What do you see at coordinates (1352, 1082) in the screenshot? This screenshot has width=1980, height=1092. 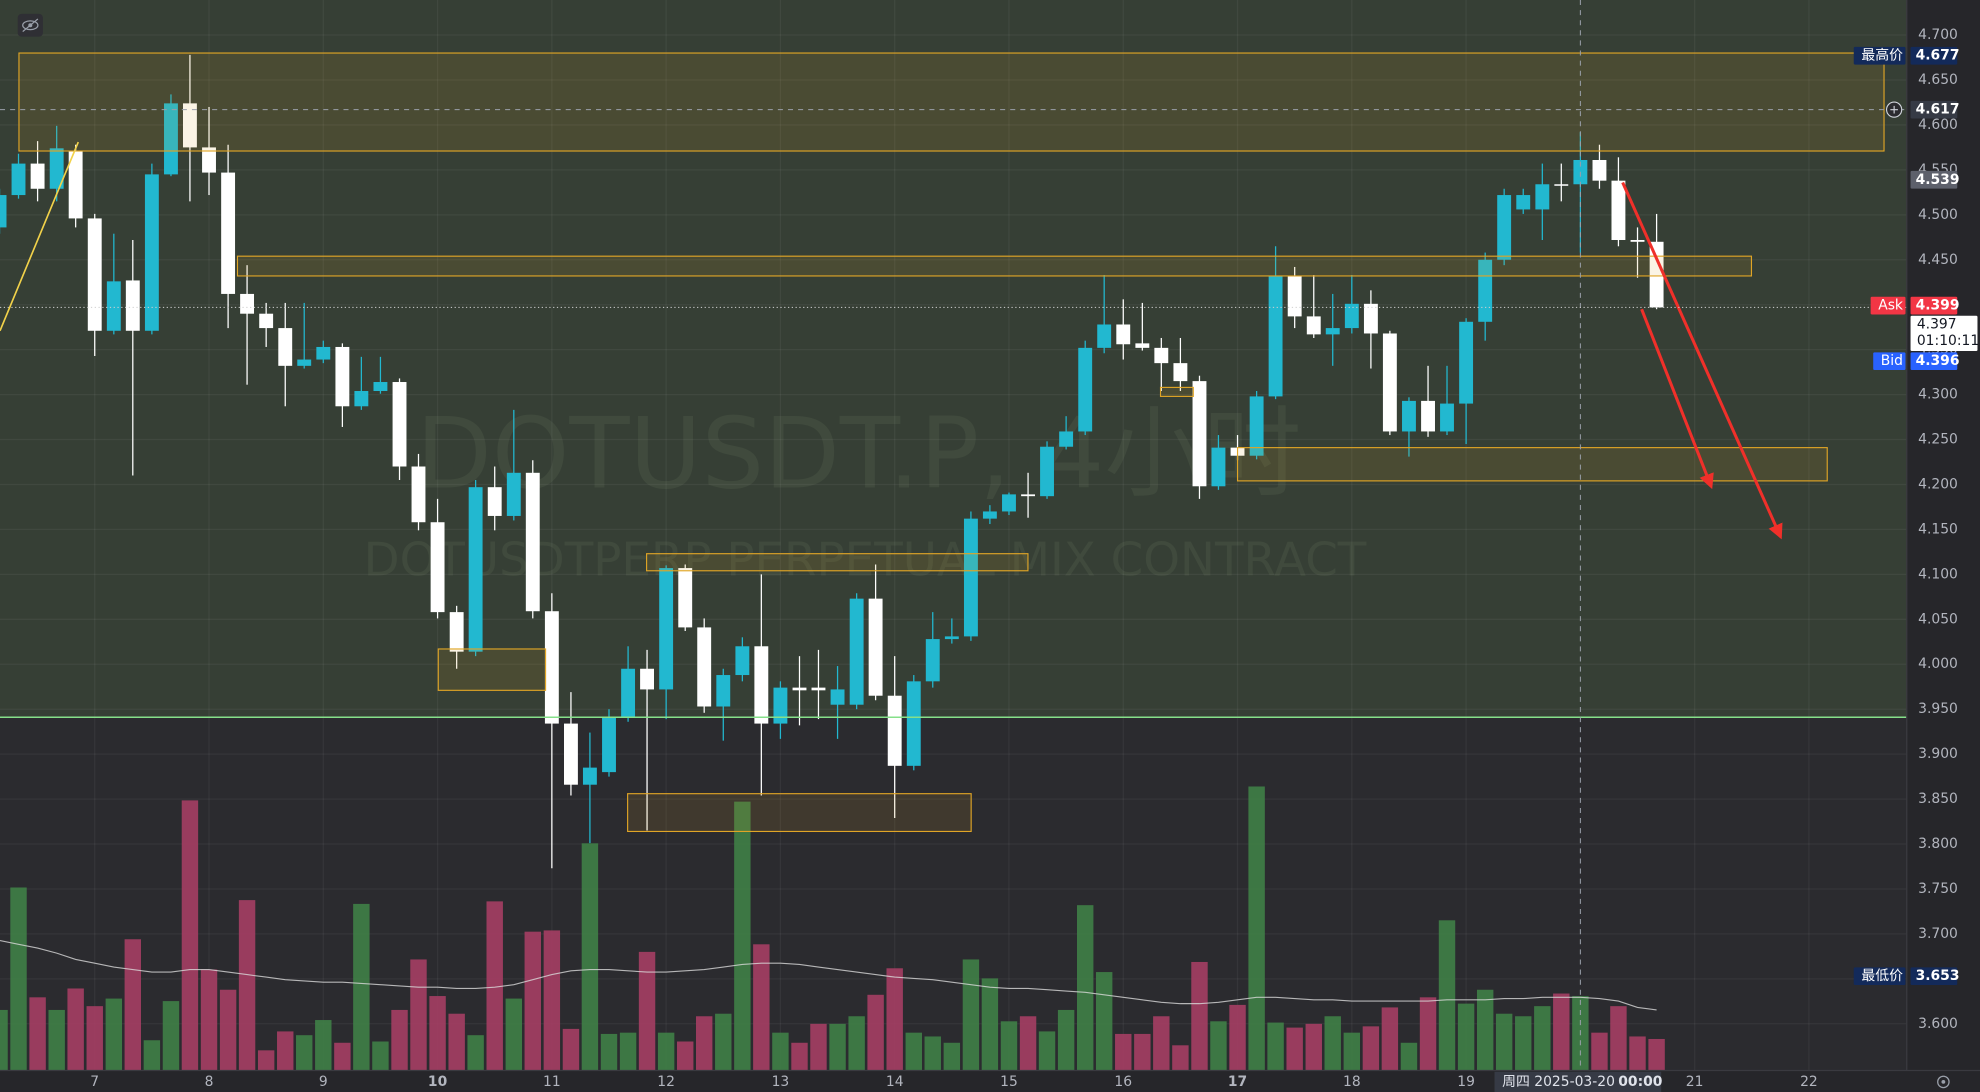 I see `x-tick-label: 18` at bounding box center [1352, 1082].